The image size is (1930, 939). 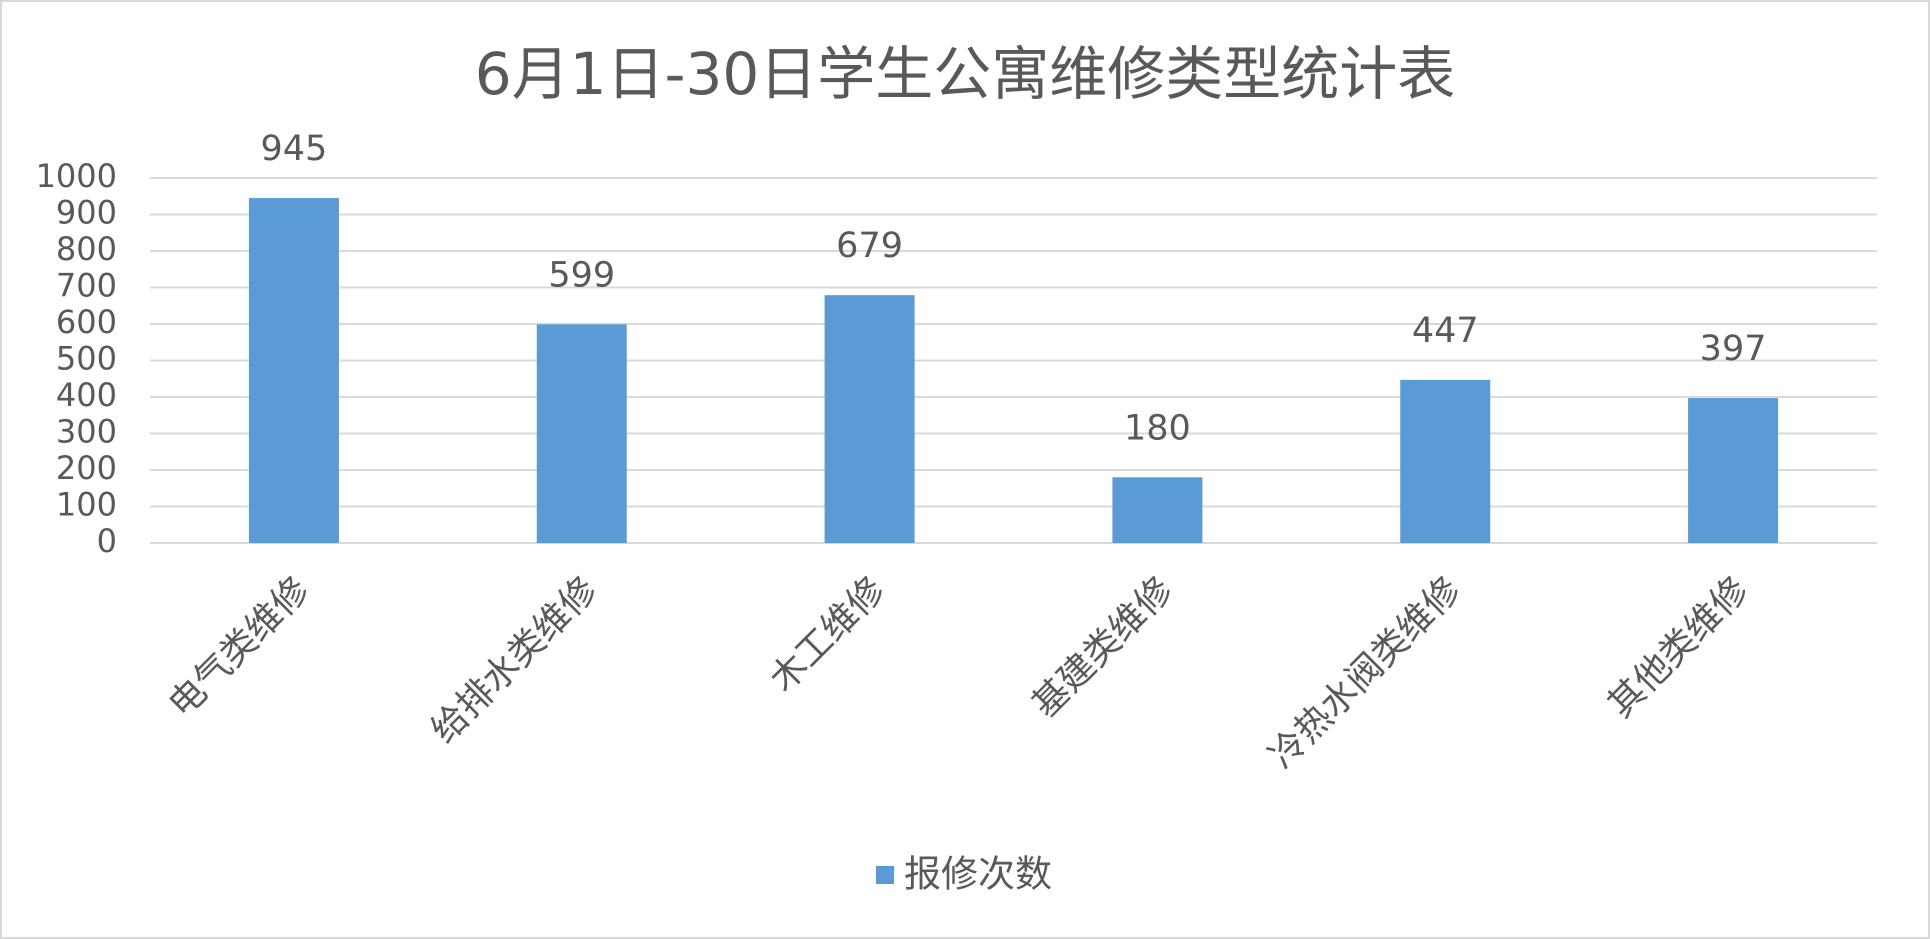 What do you see at coordinates (86, 249) in the screenshot?
I see `y-tick-label: 800` at bounding box center [86, 249].